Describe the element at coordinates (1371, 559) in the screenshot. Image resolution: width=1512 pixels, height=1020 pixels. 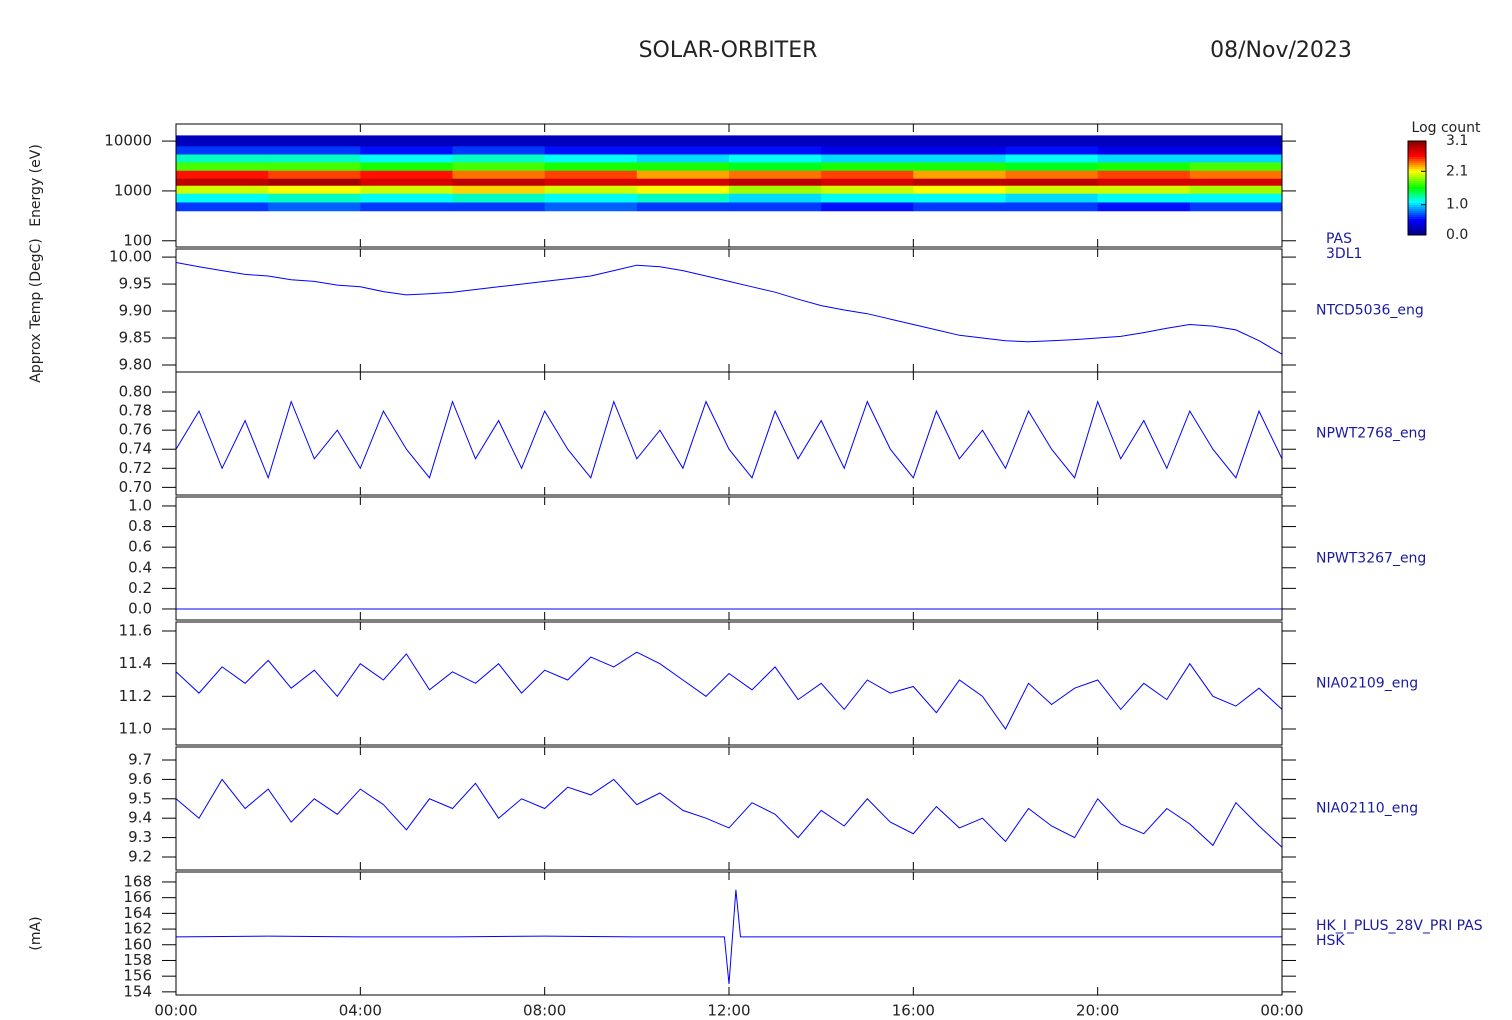
I see `series-label: NPWT3267_eng` at that location.